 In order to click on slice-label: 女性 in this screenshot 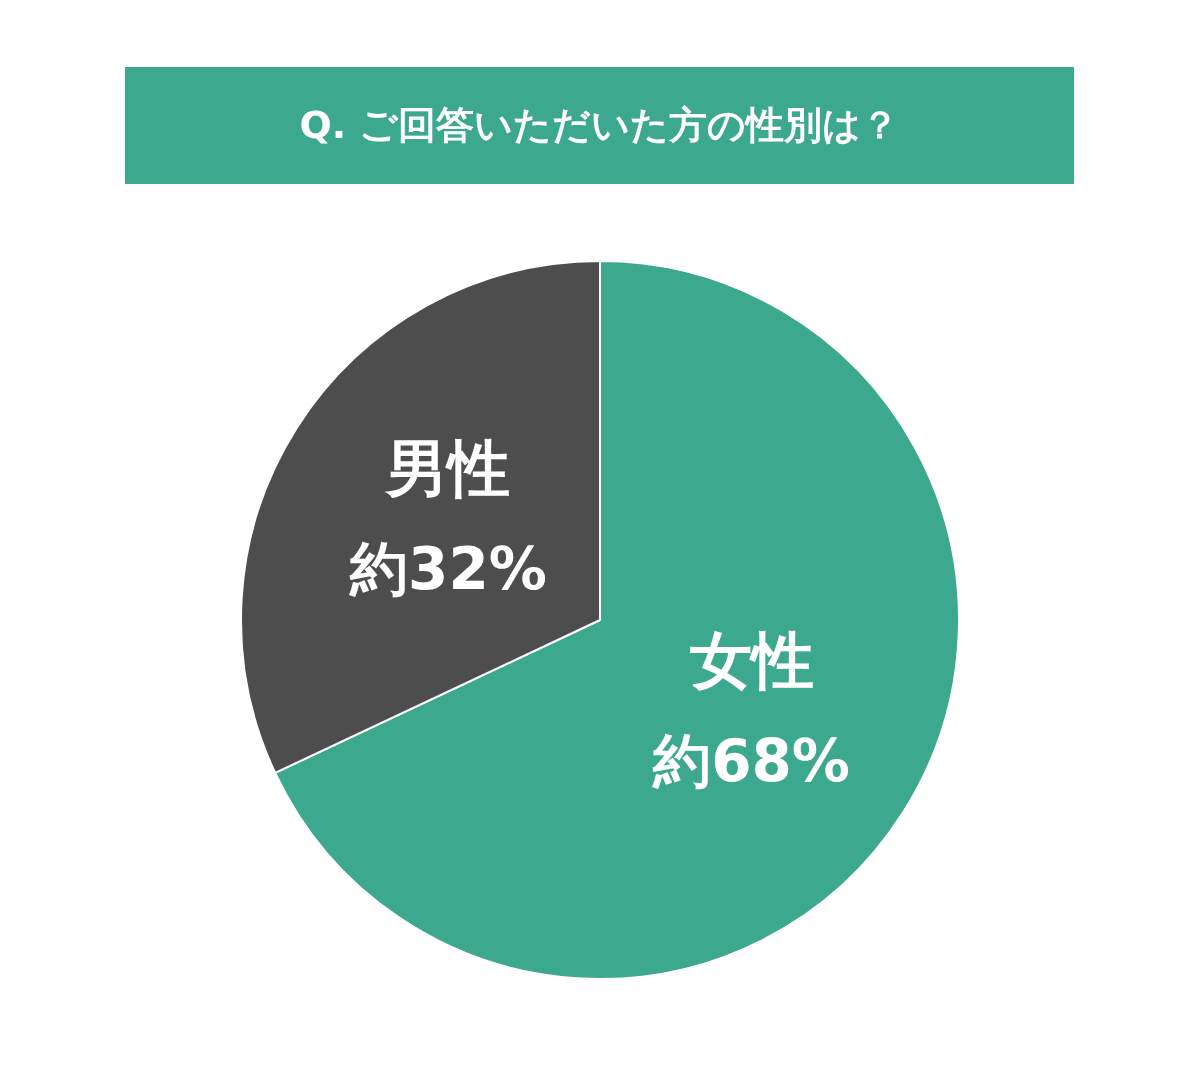, I will do `click(751, 661)`.